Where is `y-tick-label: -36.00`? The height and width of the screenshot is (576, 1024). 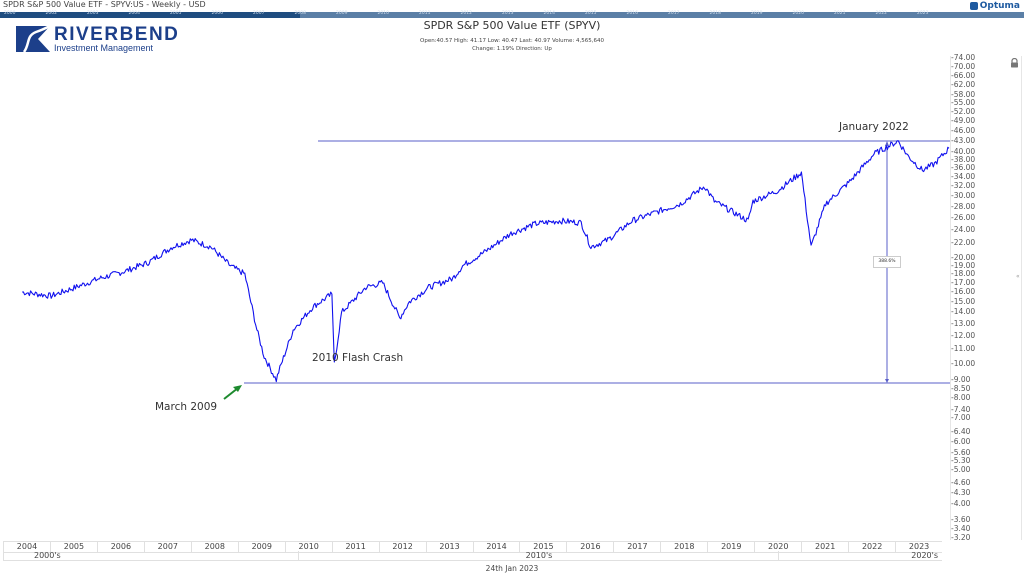 y-tick-label: -36.00 is located at coordinates (963, 168).